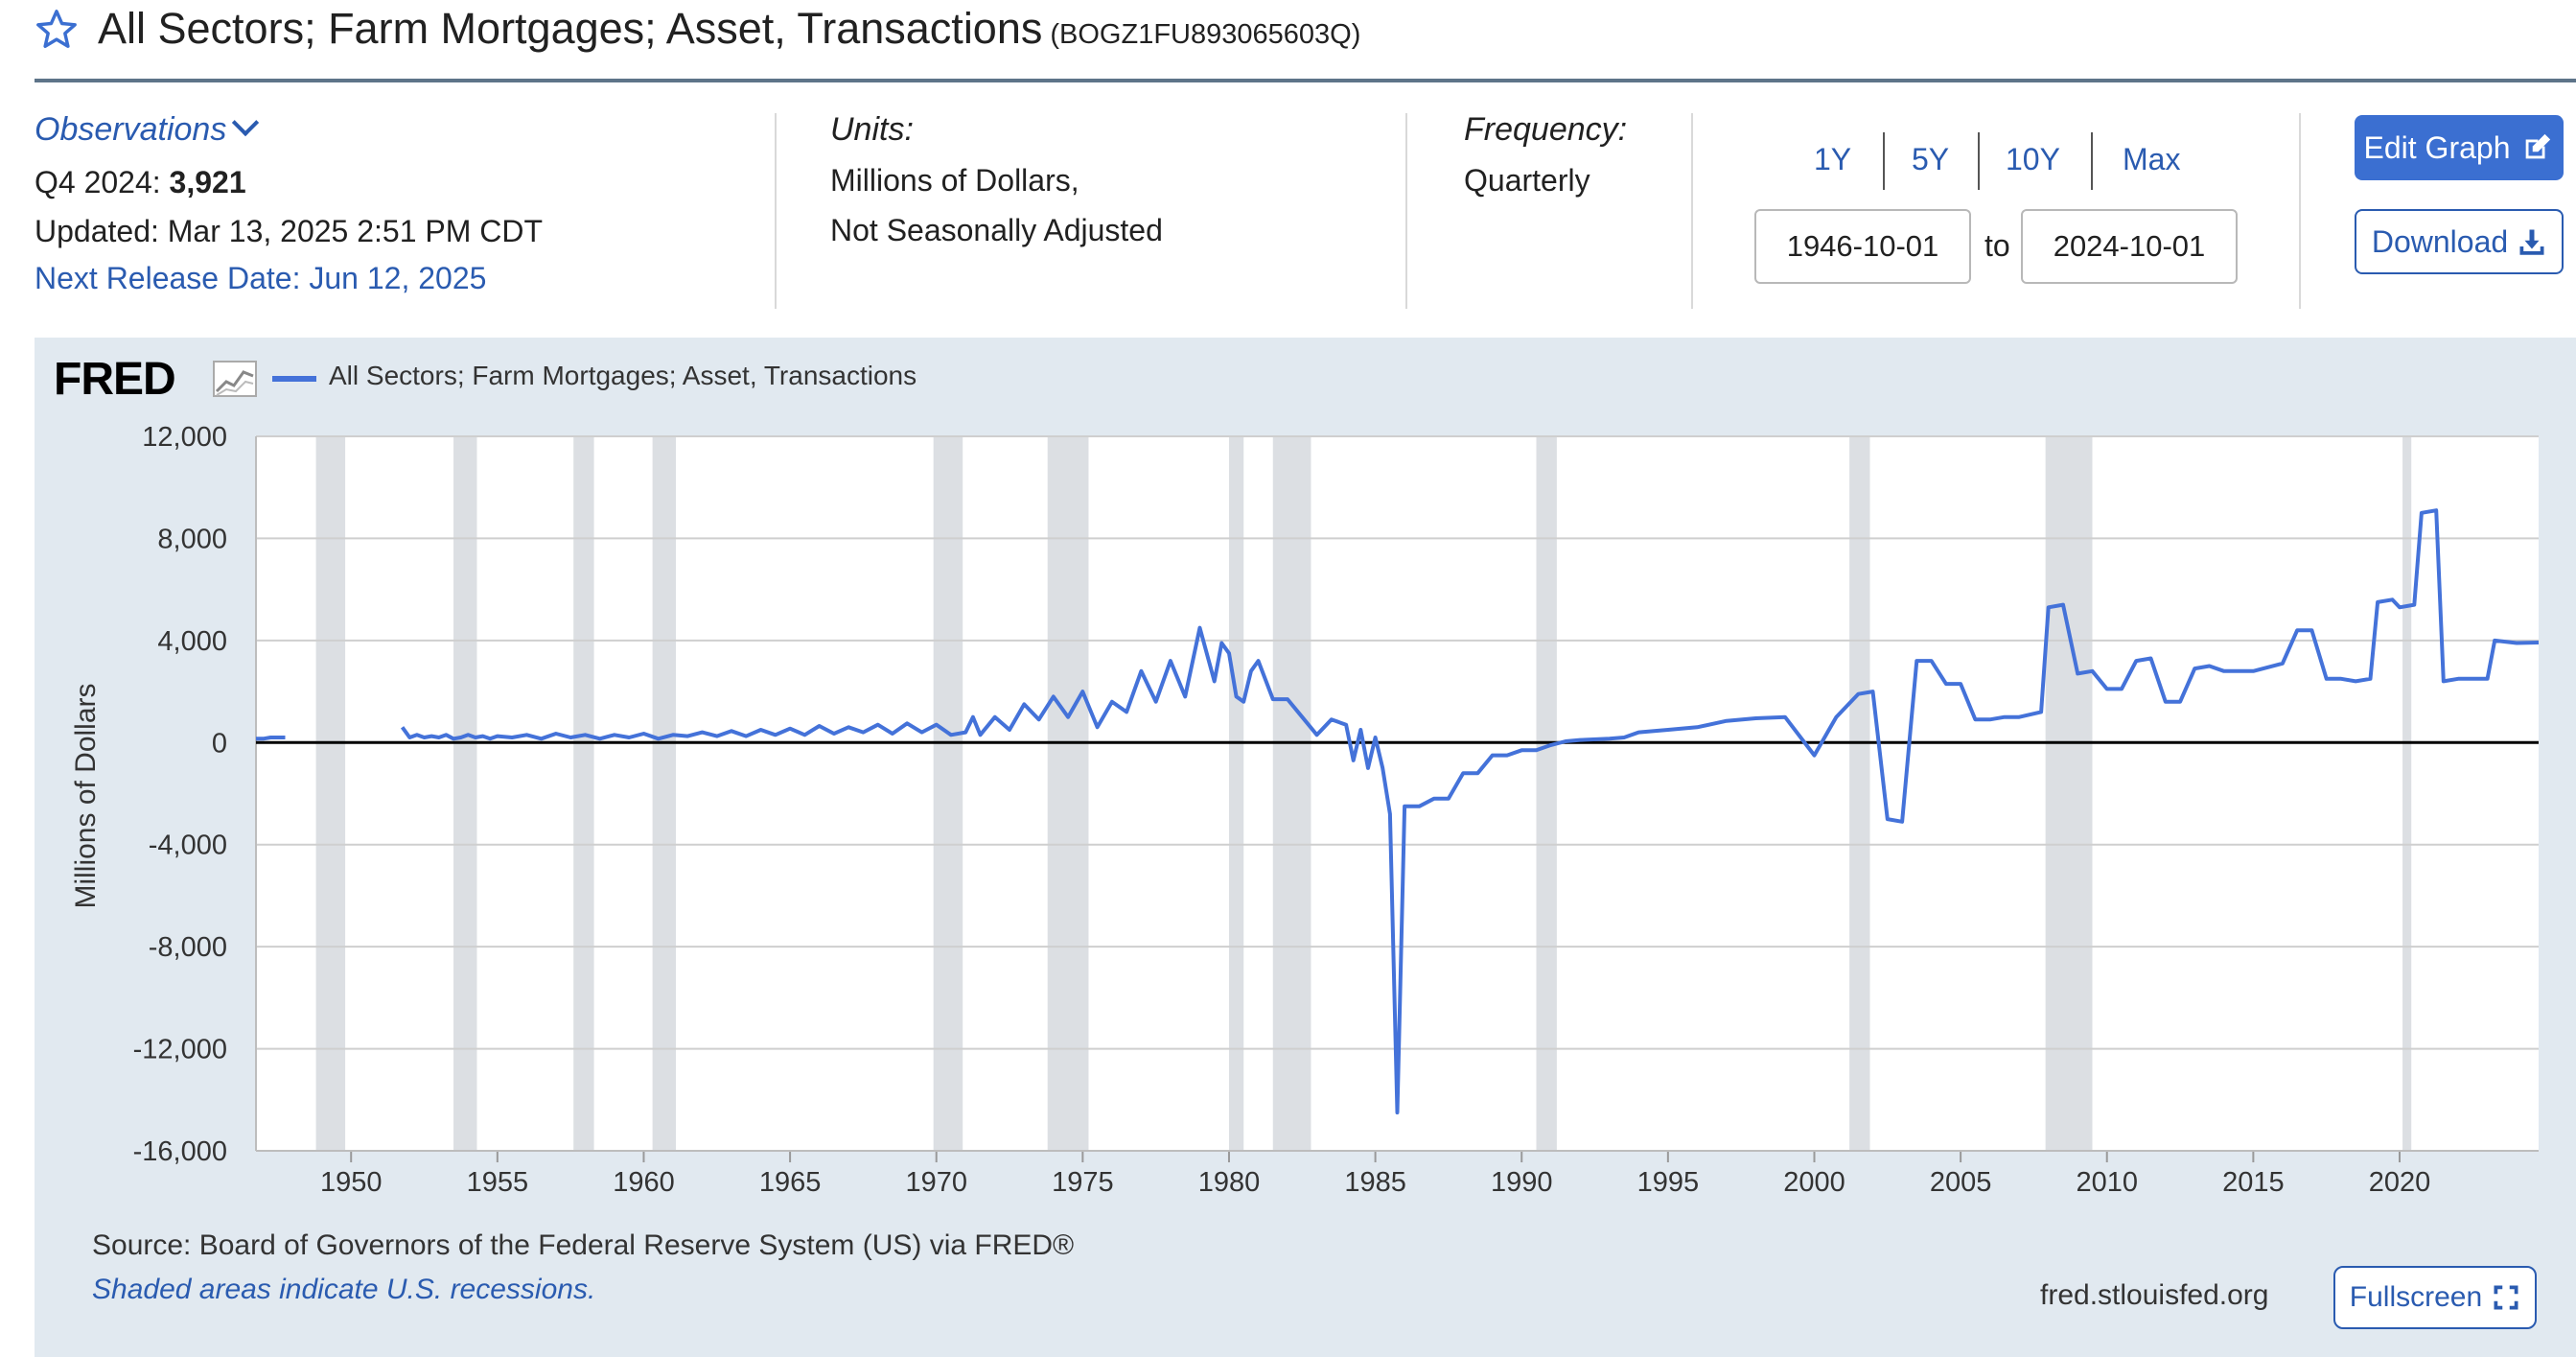  What do you see at coordinates (86, 796) in the screenshot?
I see `y-axis-label: Millions of Dollars` at bounding box center [86, 796].